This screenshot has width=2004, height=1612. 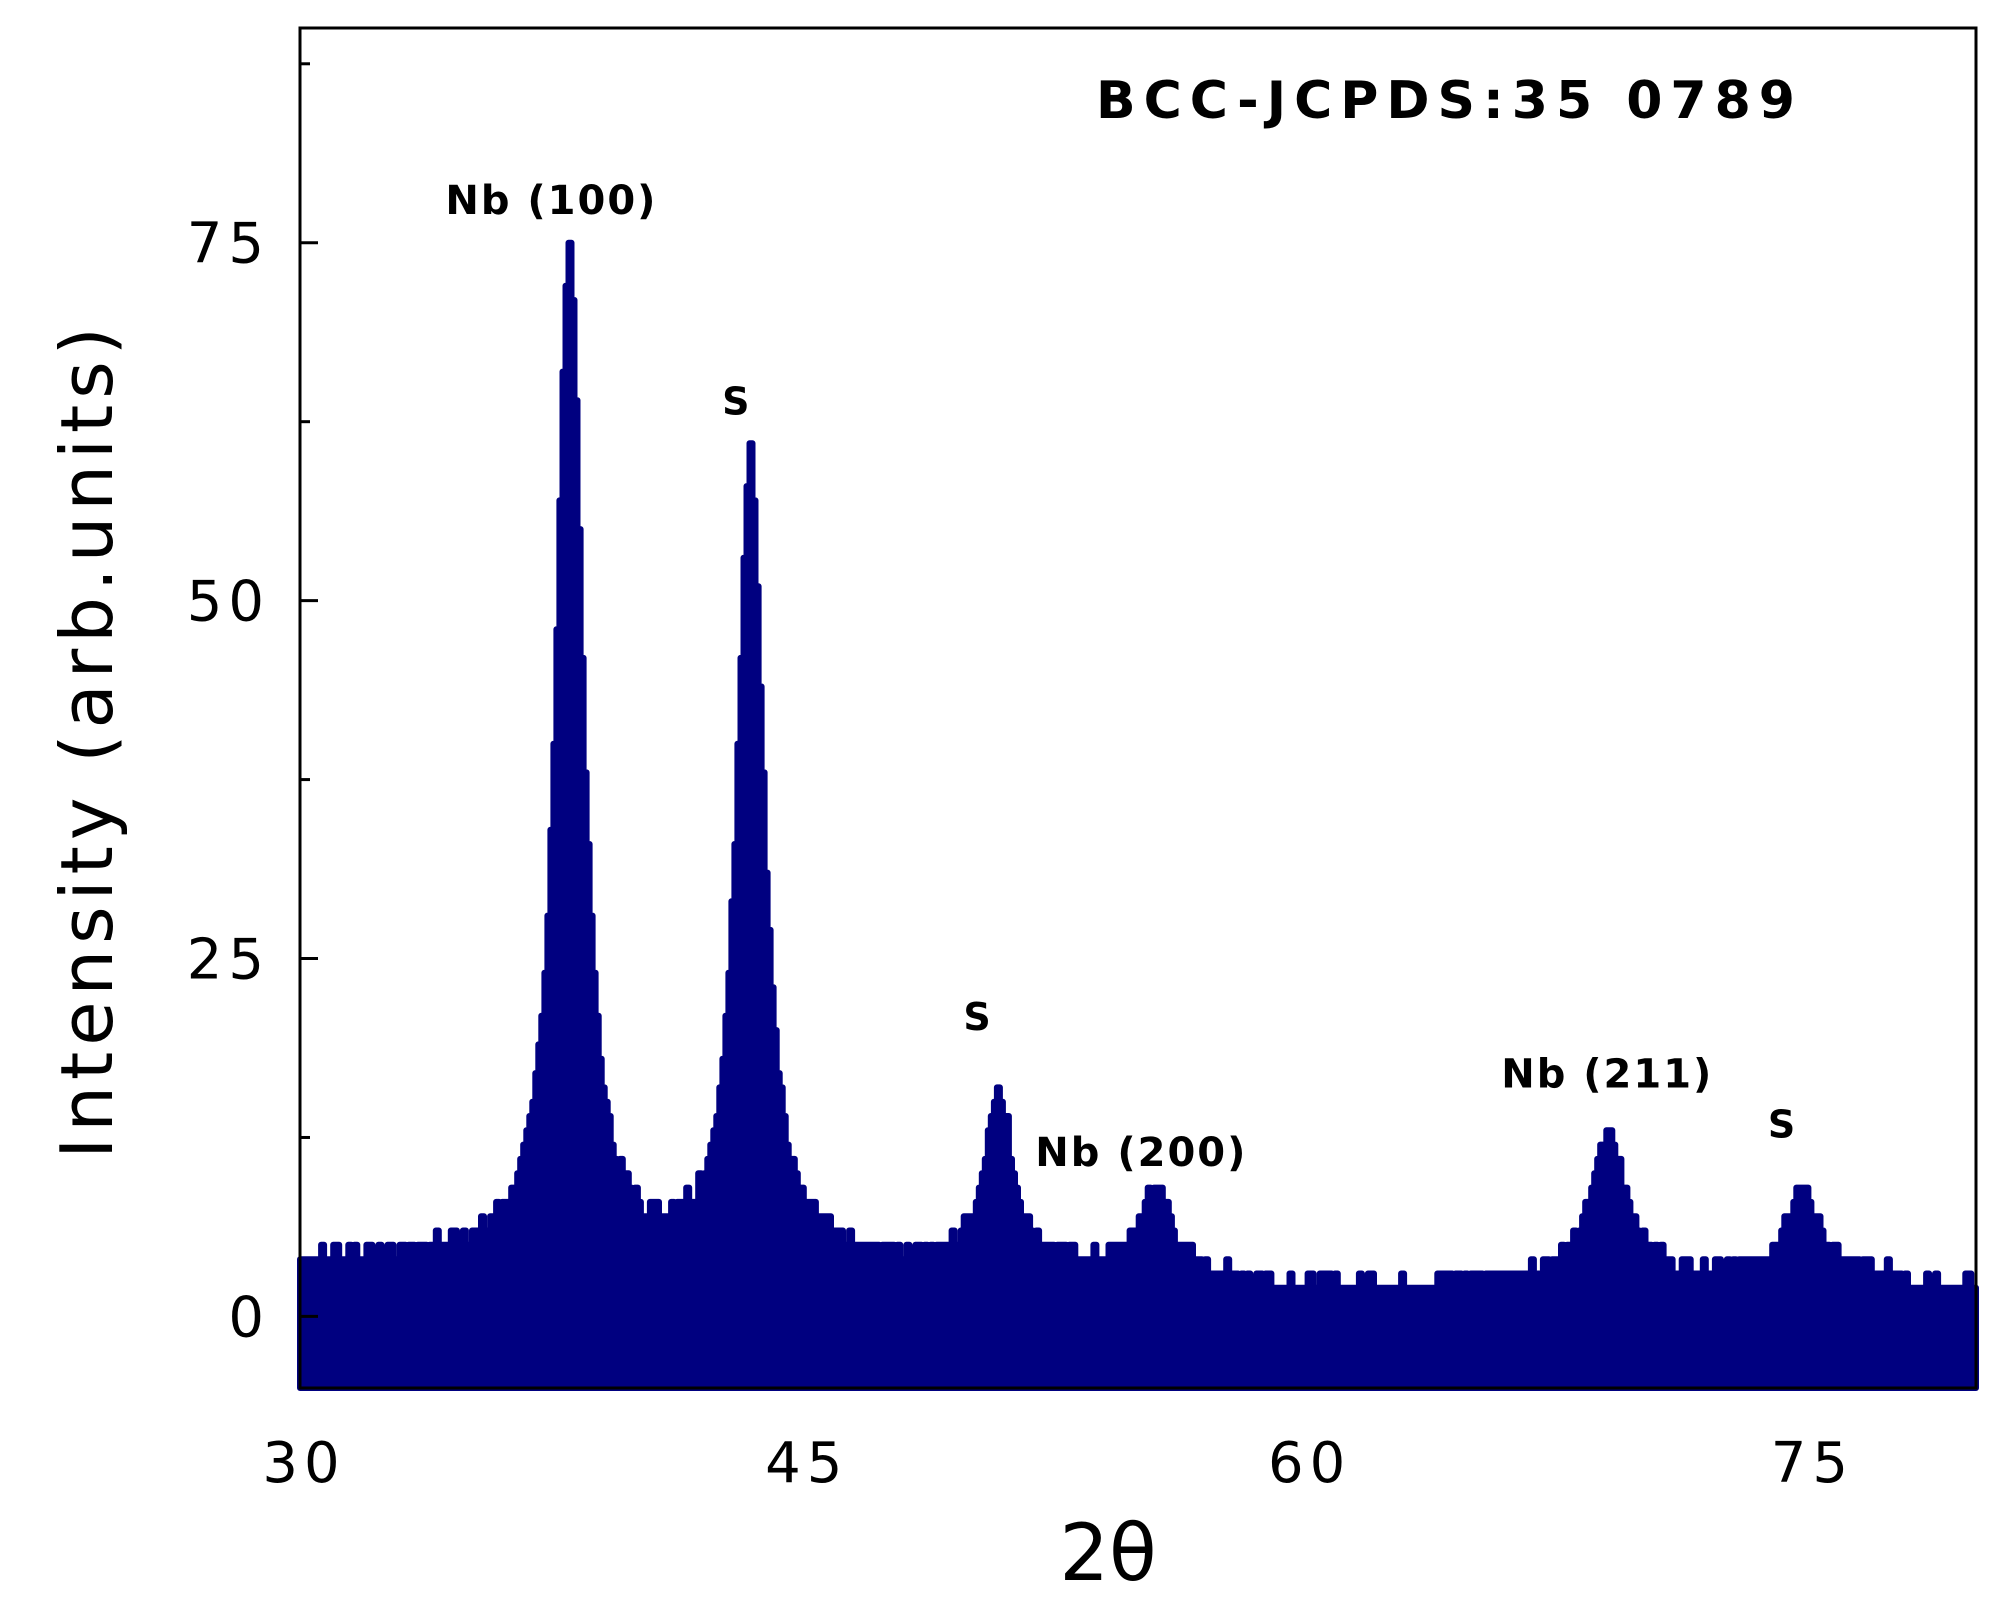 What do you see at coordinates (228, 602) in the screenshot?
I see `y-tick-label: 50` at bounding box center [228, 602].